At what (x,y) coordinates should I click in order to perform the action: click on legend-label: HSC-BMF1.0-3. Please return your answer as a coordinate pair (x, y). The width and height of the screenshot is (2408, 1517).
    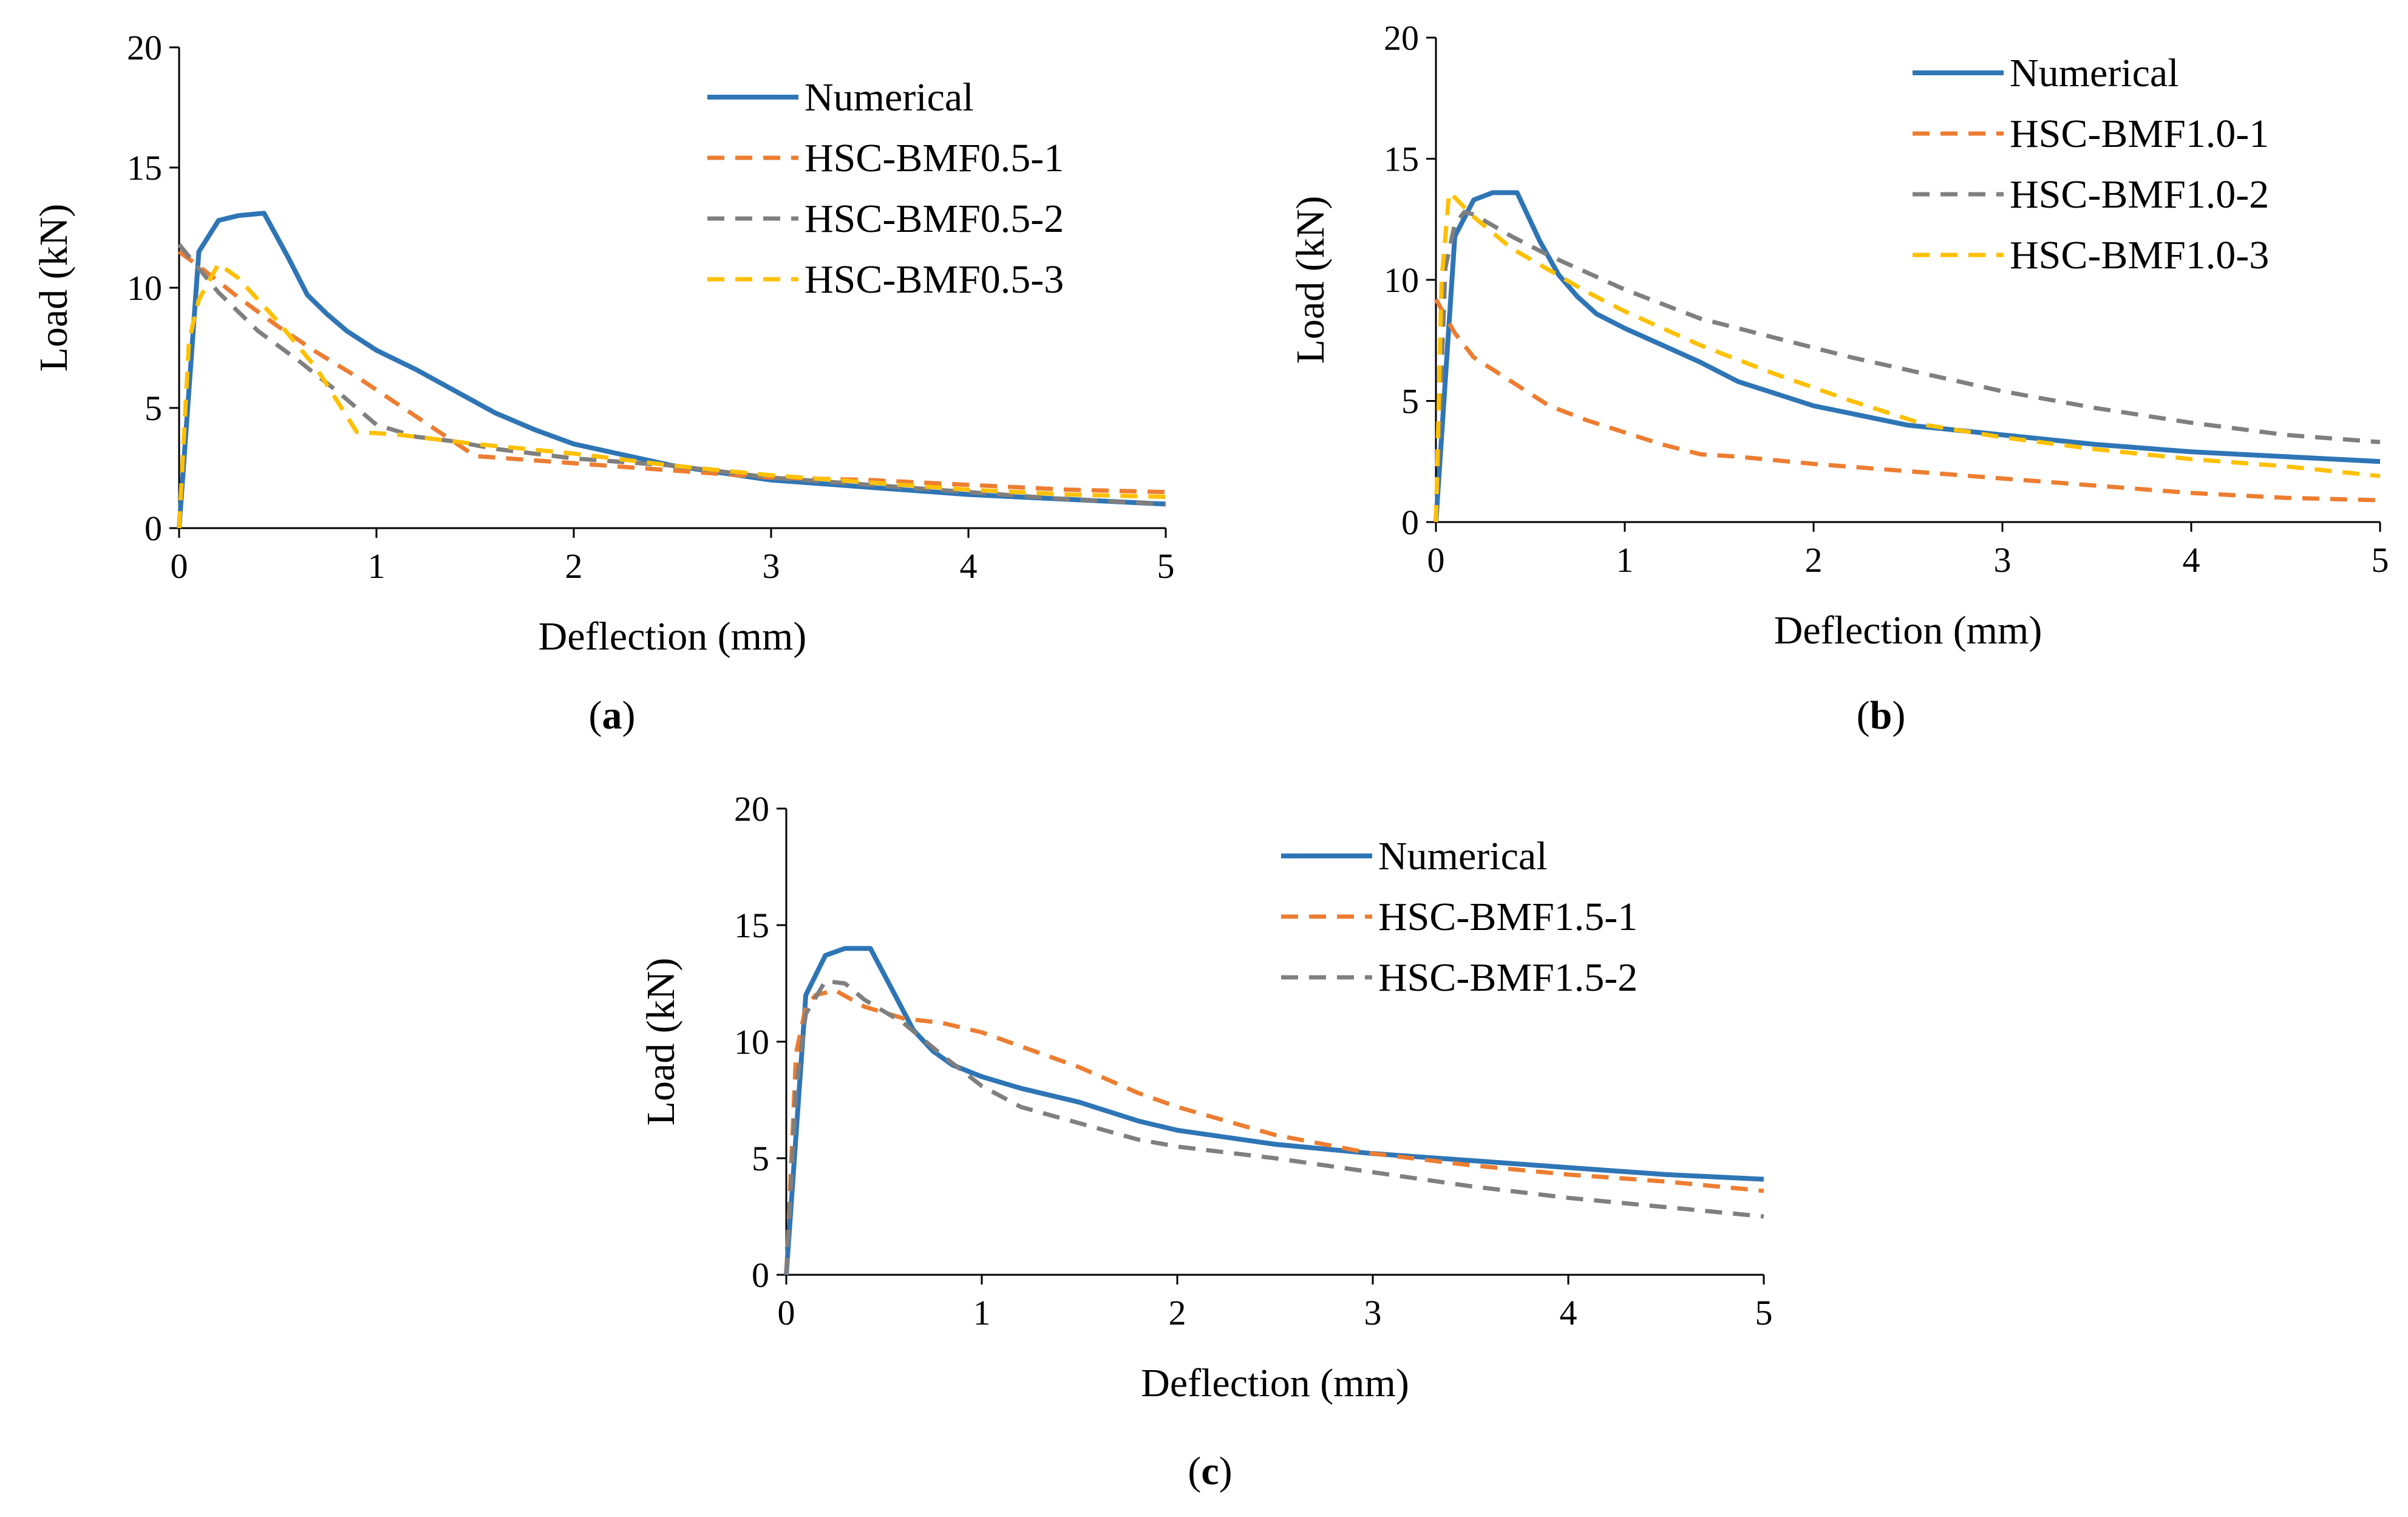
    Looking at the image, I should click on (2140, 255).